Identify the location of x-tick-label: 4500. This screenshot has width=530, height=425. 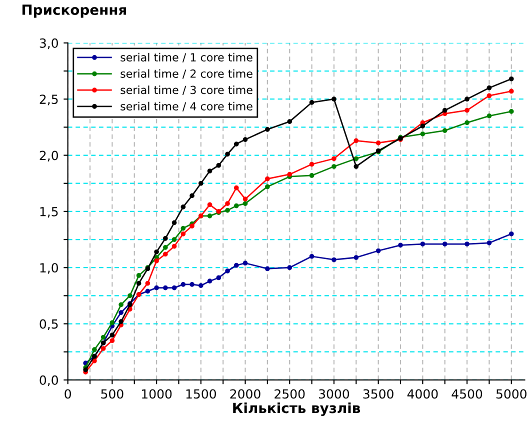
(467, 394).